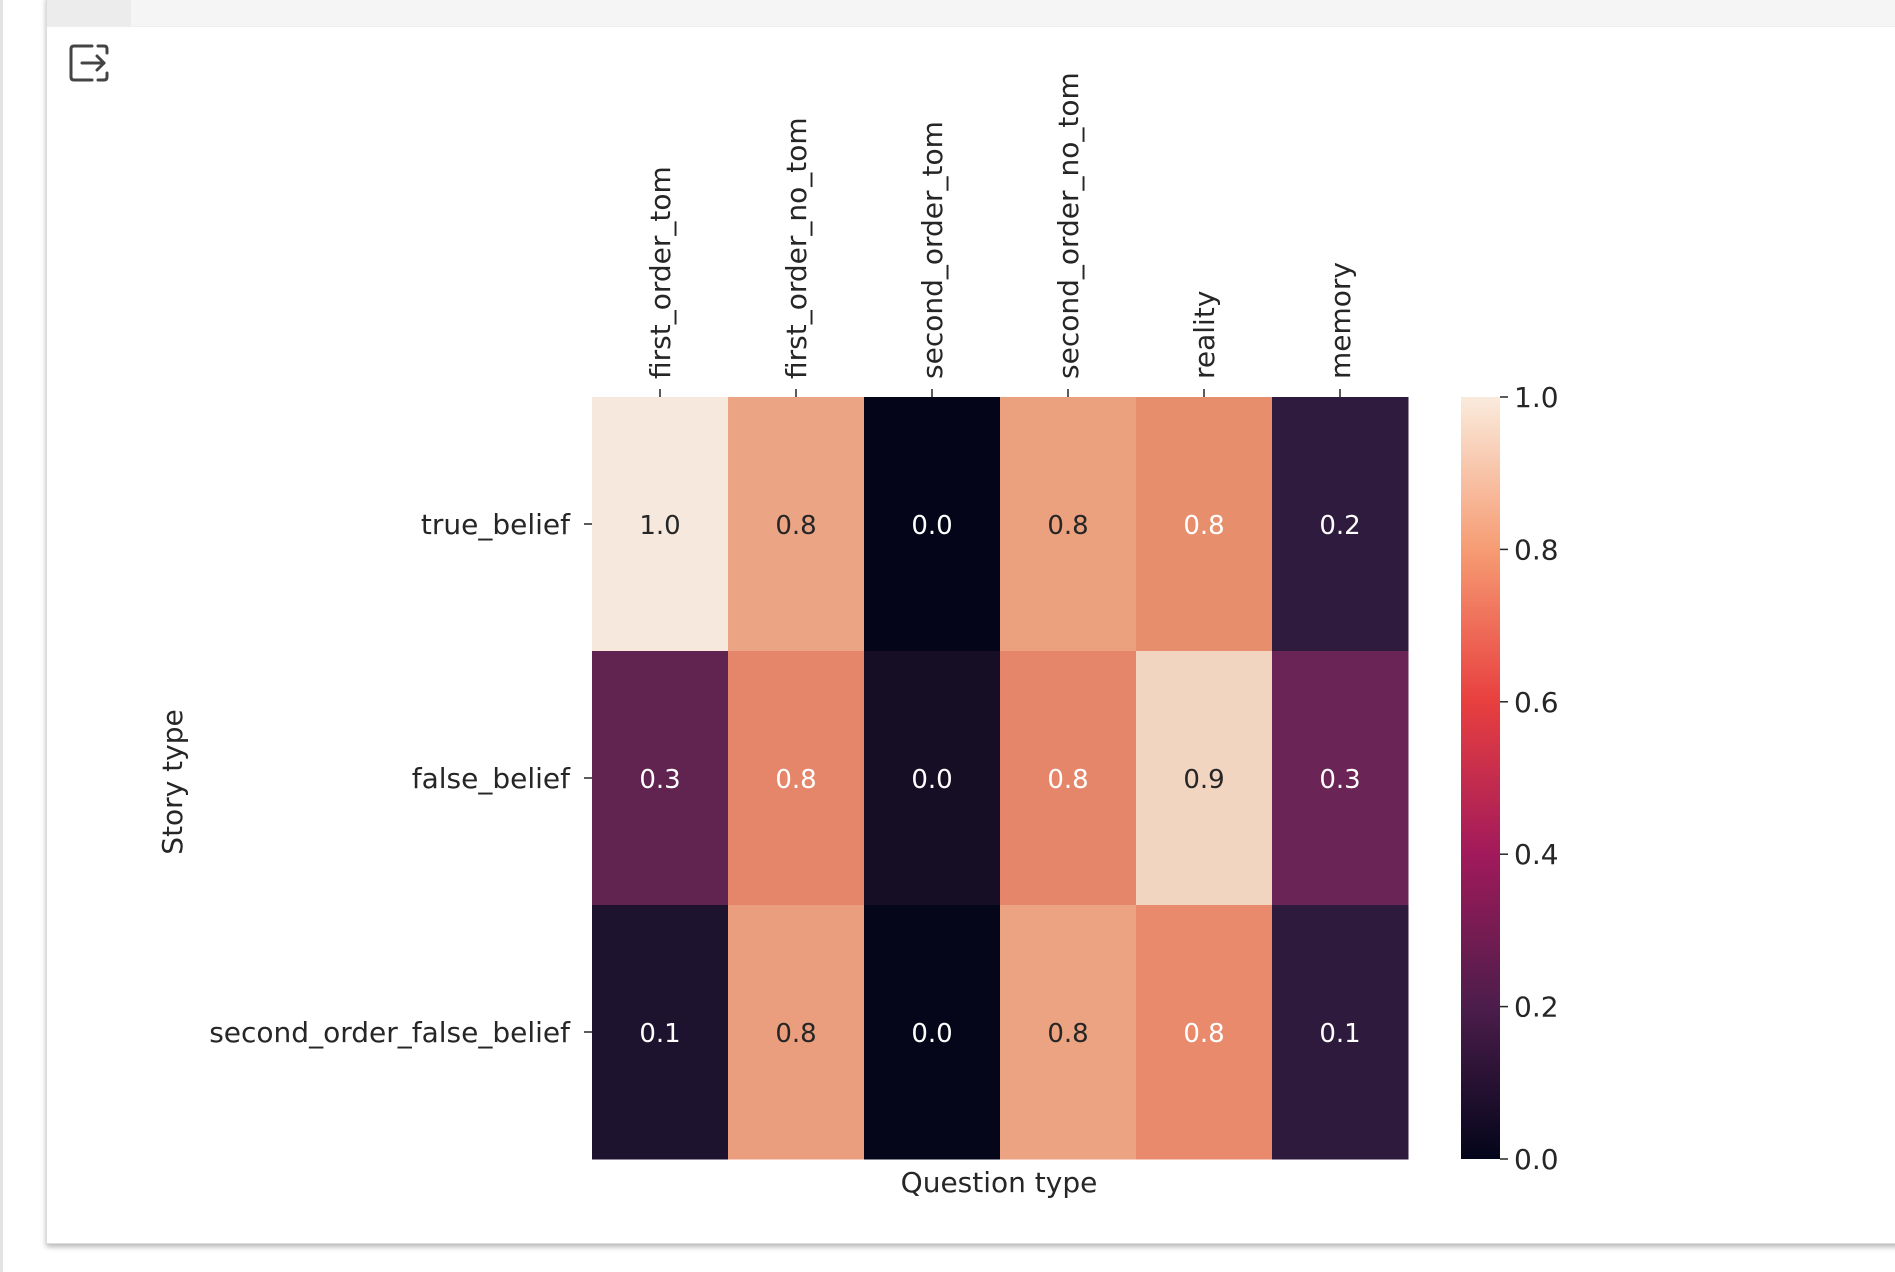 The width and height of the screenshot is (1895, 1272). Describe the element at coordinates (1536, 397) in the screenshot. I see `colorbar-tick-label: 1.0` at that location.